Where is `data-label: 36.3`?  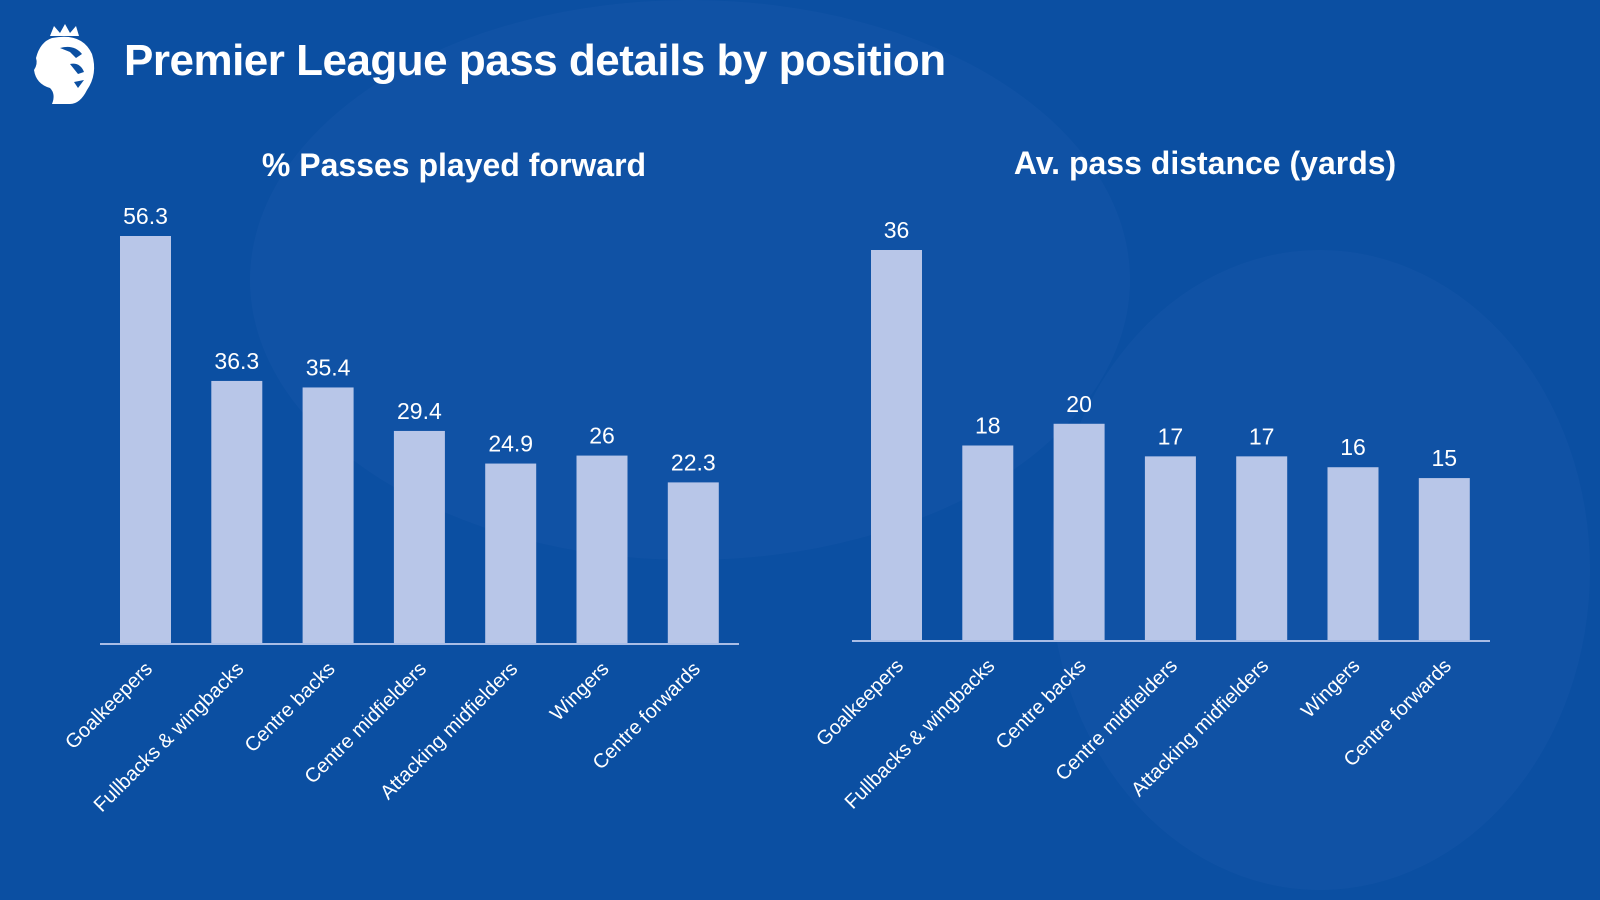
data-label: 36.3 is located at coordinates (236, 361).